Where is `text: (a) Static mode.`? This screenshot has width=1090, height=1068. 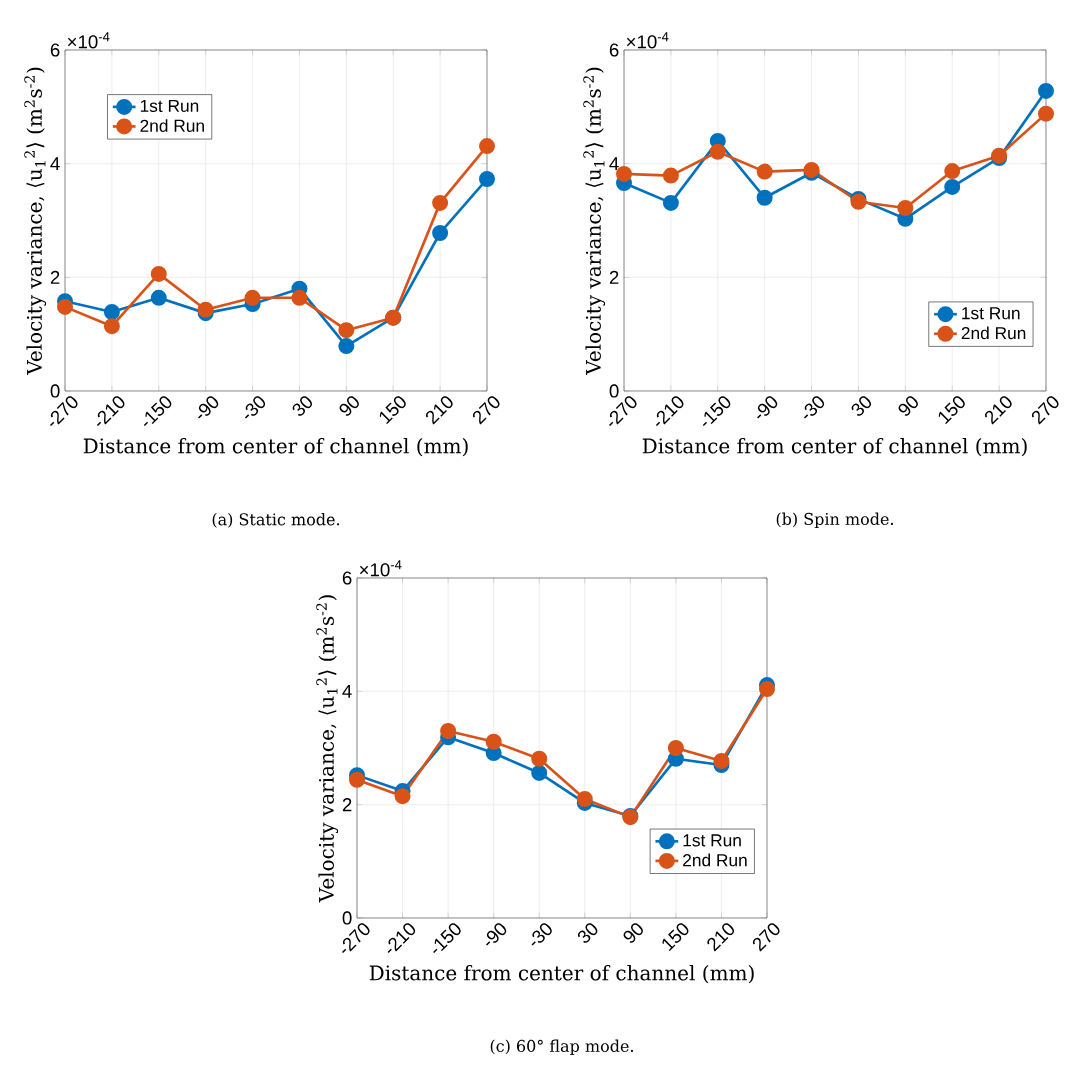 text: (a) Static mode. is located at coordinates (276, 520).